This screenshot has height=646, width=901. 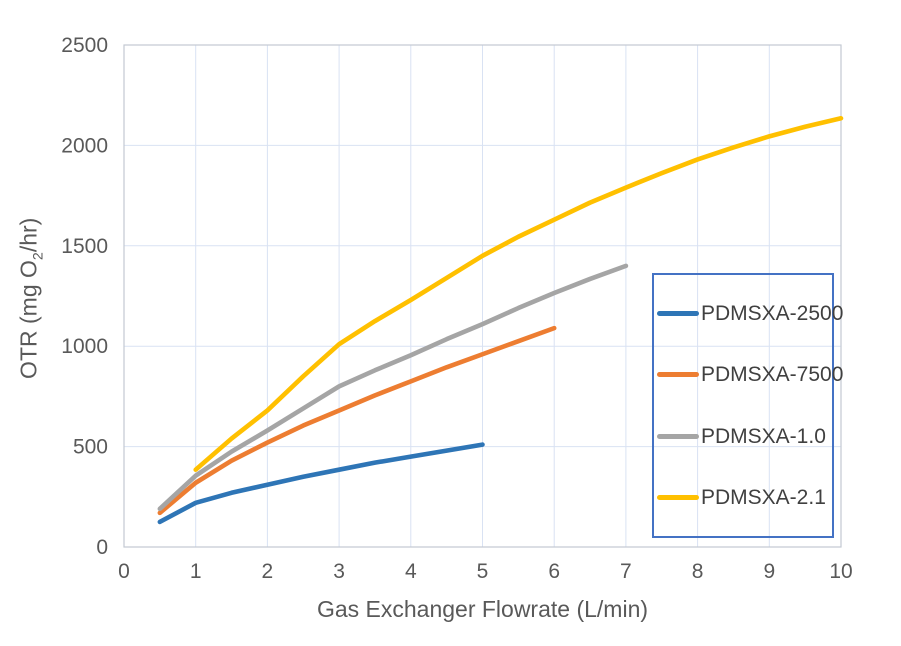 I want to click on y-tick-label: 2500, so click(x=84, y=45).